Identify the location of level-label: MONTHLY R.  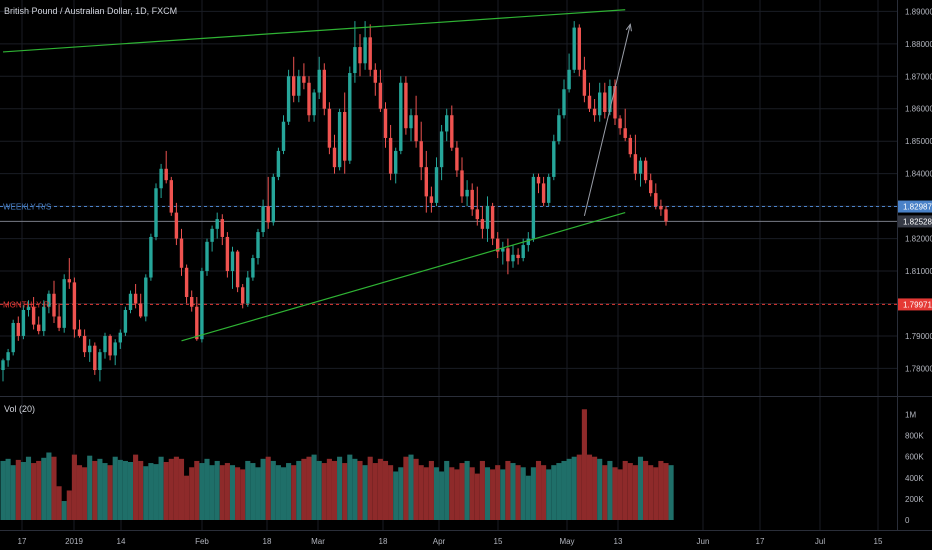
(26, 304).